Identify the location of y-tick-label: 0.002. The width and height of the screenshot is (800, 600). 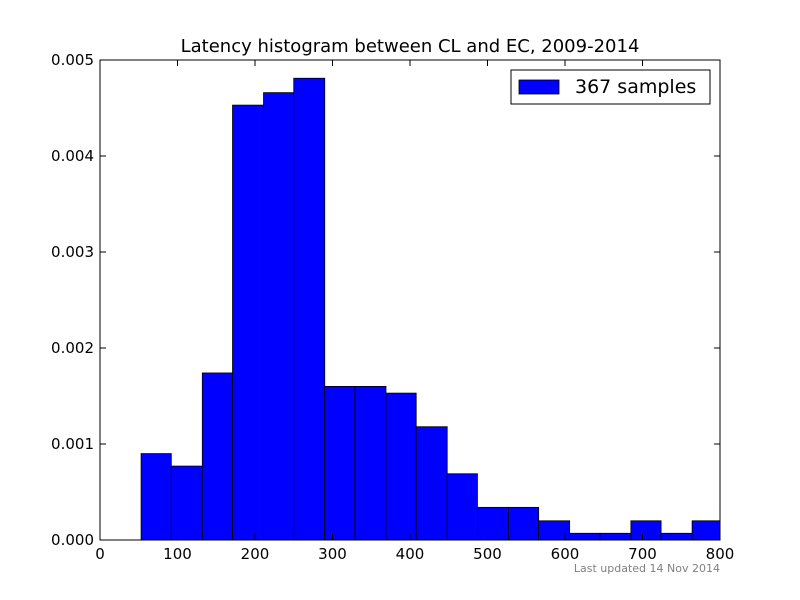
(72, 348).